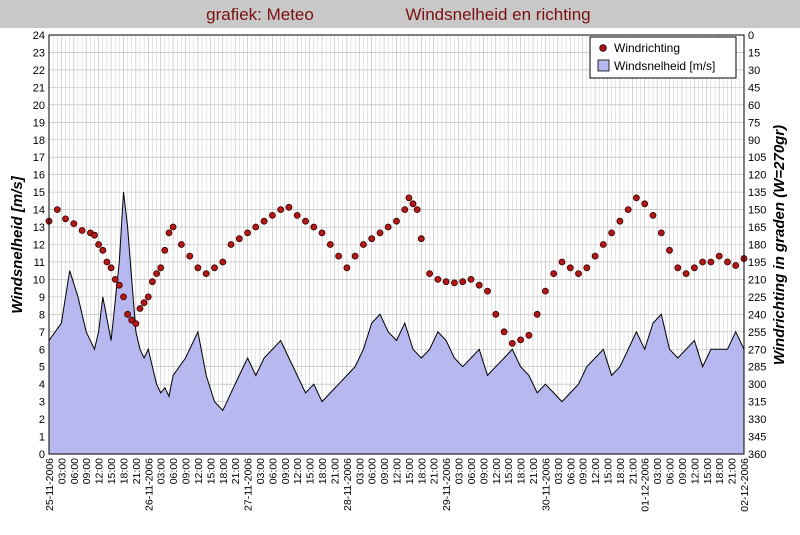  What do you see at coordinates (647, 48) in the screenshot?
I see `legend-label-windrichting: Windrichting` at bounding box center [647, 48].